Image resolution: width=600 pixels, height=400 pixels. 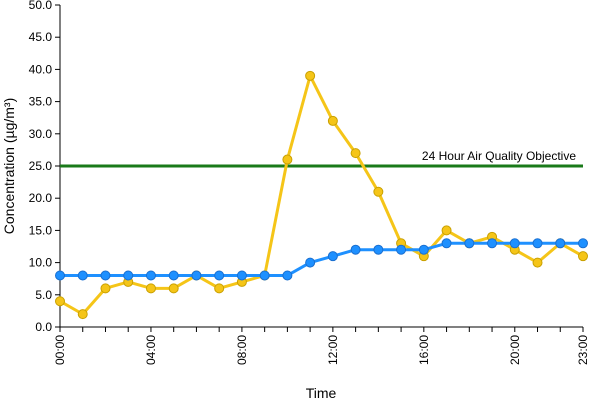 What do you see at coordinates (333, 350) in the screenshot?
I see `x-tick-label: 12:00` at bounding box center [333, 350].